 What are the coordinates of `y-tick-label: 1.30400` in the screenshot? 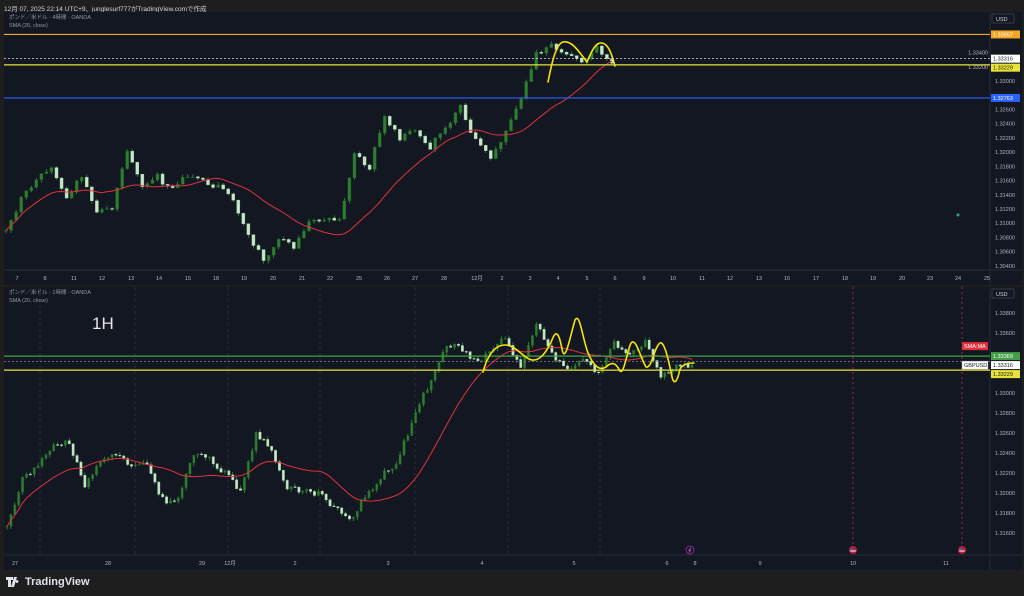 It's located at (1005, 267).